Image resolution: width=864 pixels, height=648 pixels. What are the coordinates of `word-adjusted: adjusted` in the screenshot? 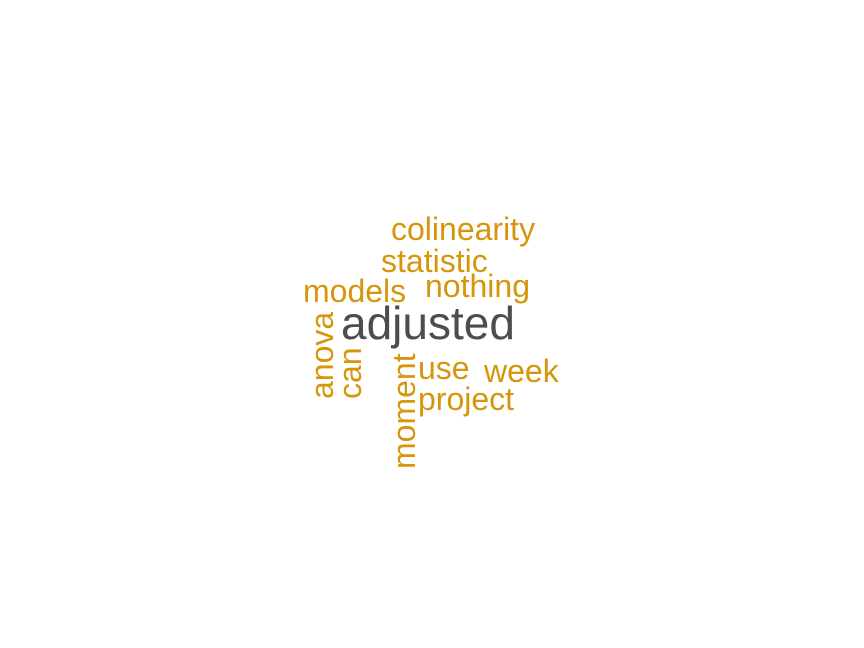 It's located at (428, 323).